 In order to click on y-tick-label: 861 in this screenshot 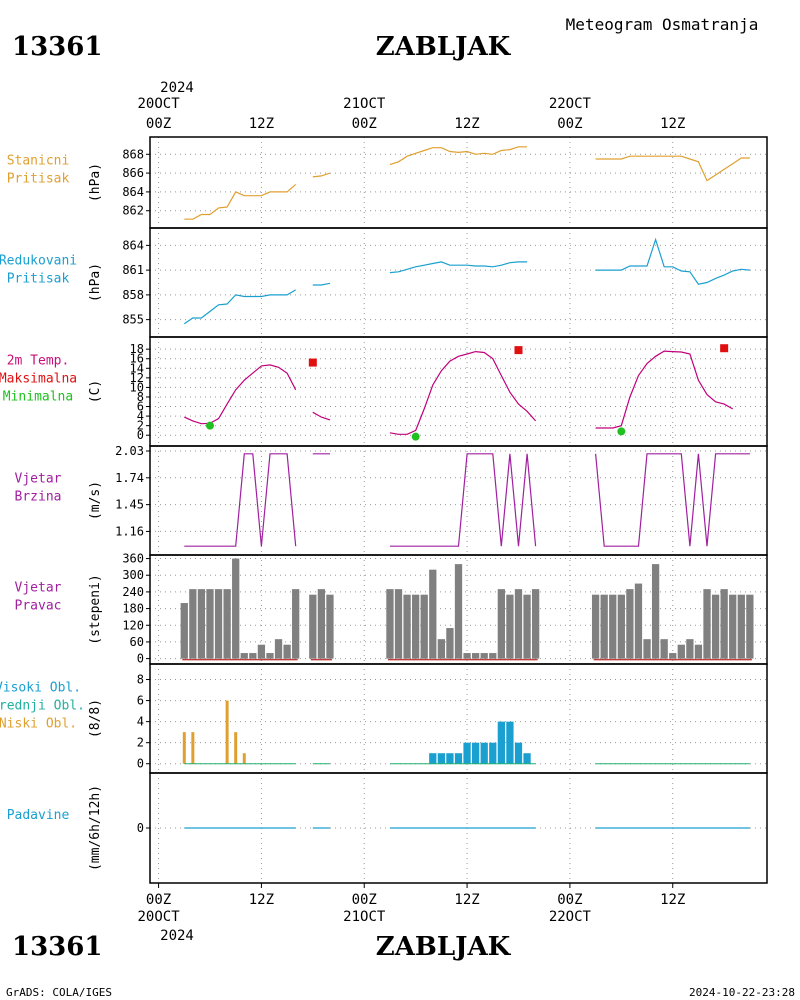, I will do `click(133, 270)`.